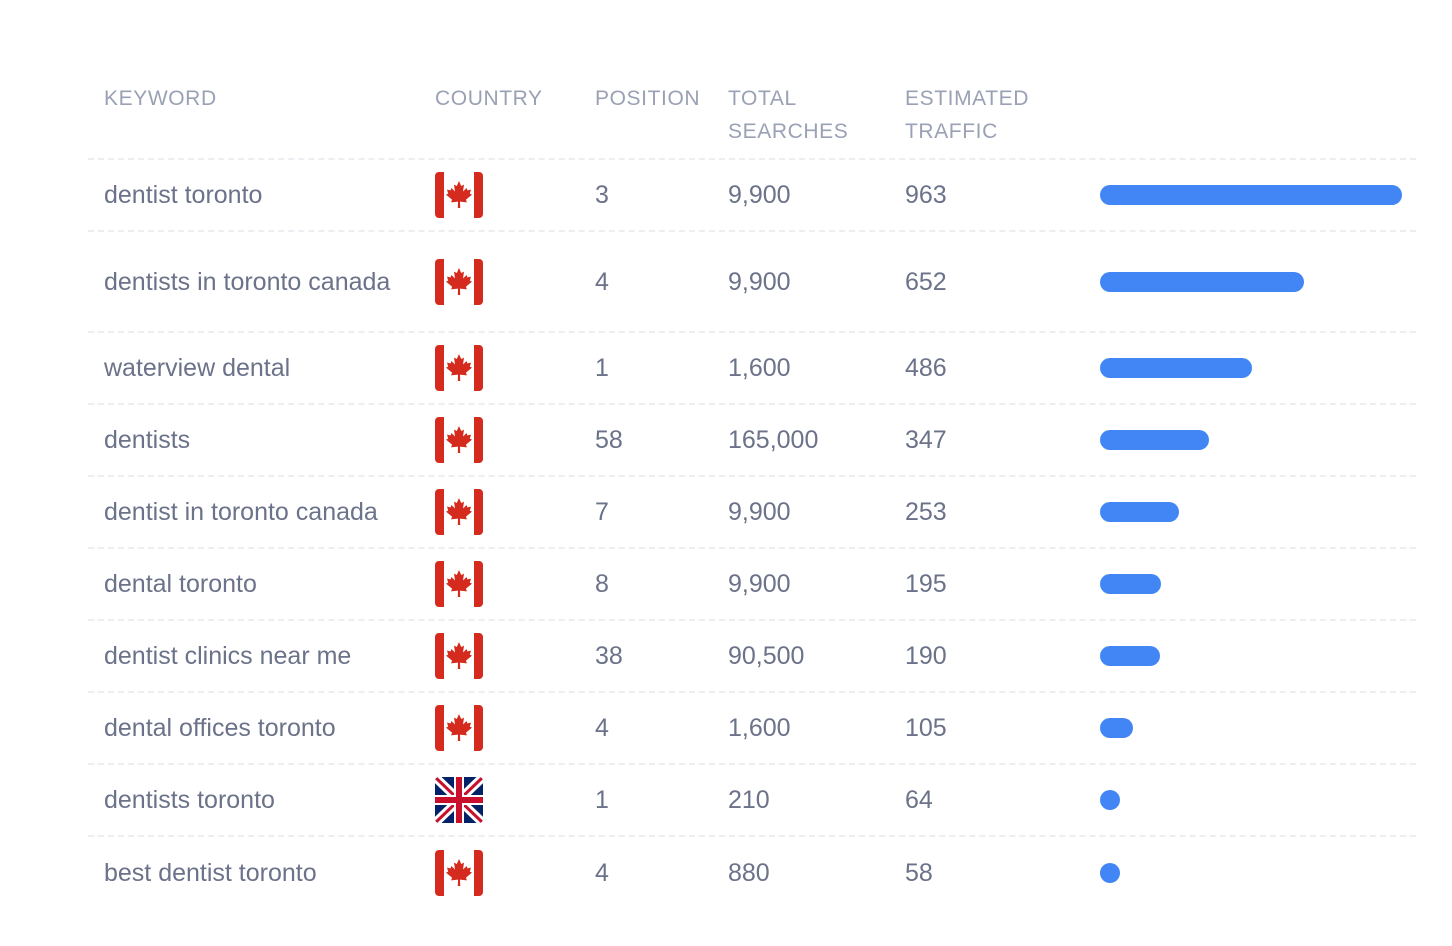 The width and height of the screenshot is (1452, 946). I want to click on keyword-cell: best dentist toronto, so click(210, 873).